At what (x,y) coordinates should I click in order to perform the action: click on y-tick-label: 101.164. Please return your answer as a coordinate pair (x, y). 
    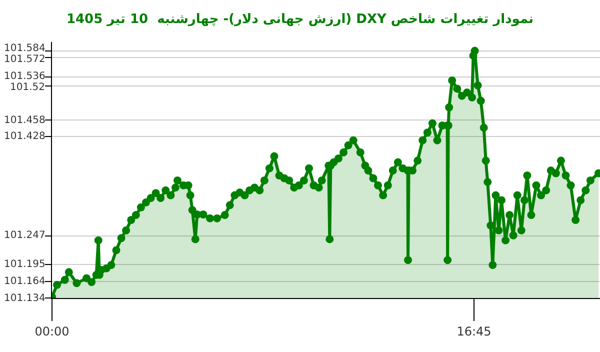
    Looking at the image, I should click on (25, 281).